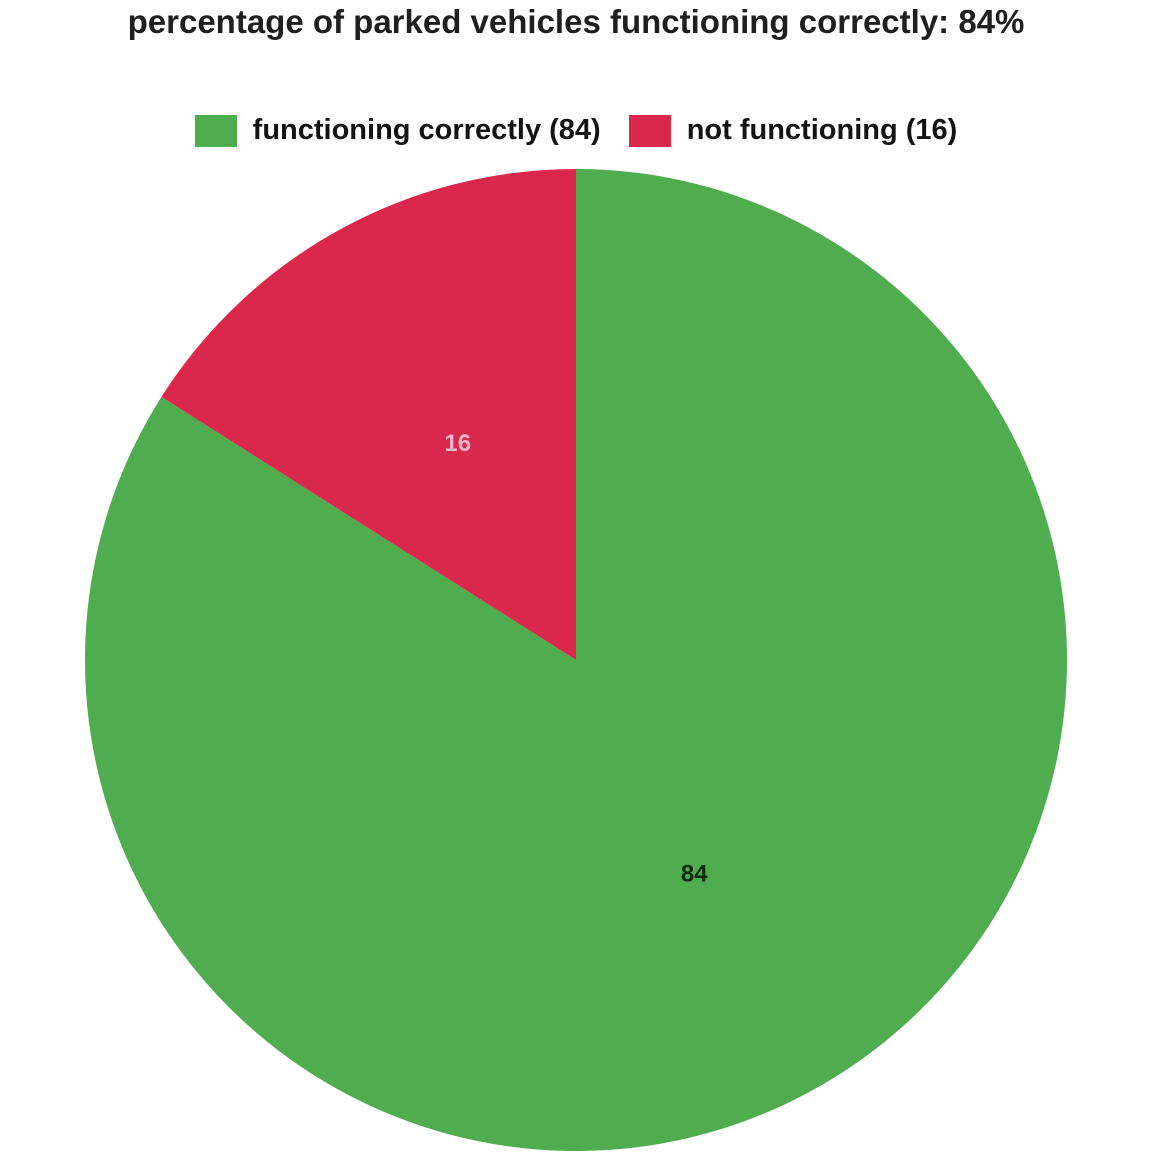 The height and width of the screenshot is (1152, 1152). I want to click on legend-item-functioning: functioning correctly (84), so click(397, 130).